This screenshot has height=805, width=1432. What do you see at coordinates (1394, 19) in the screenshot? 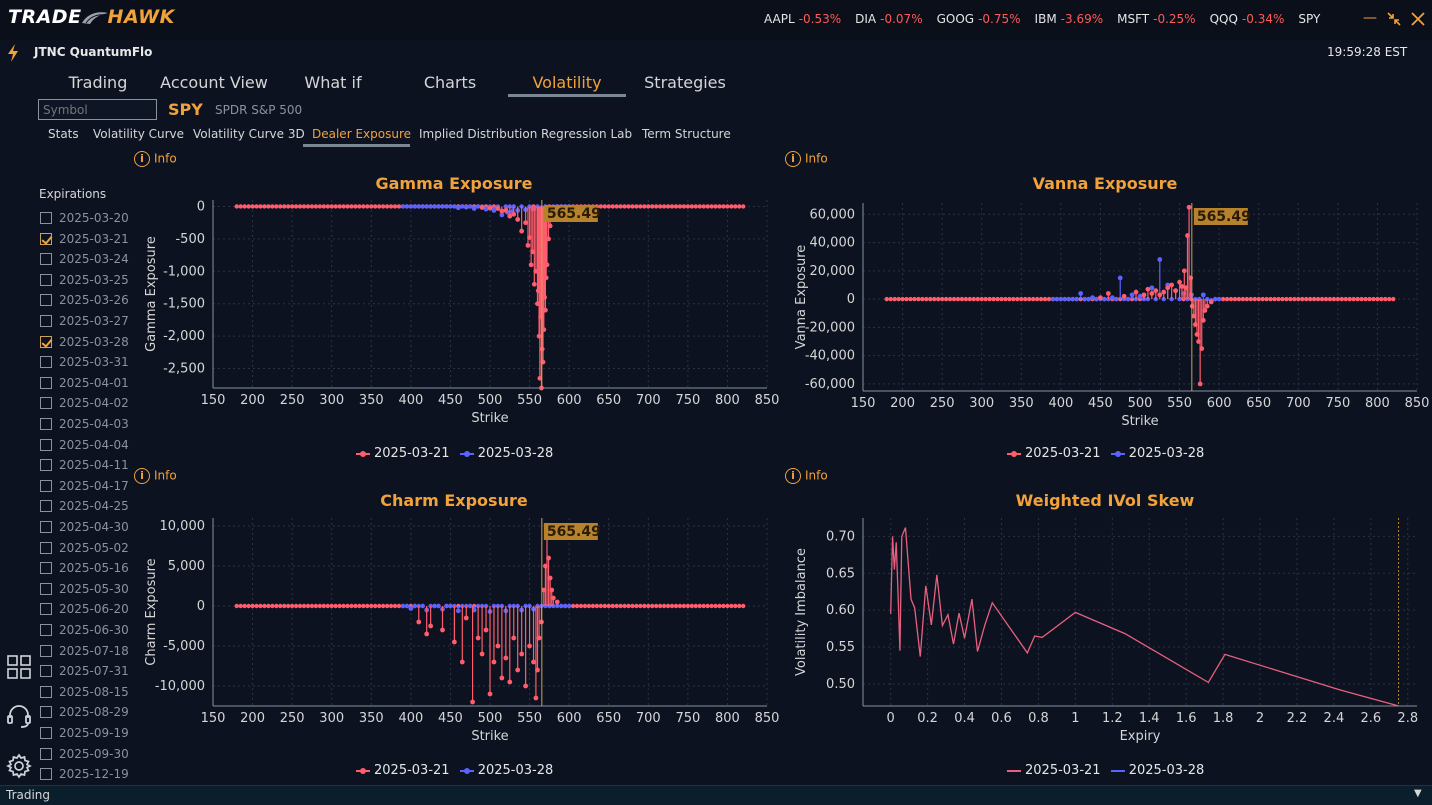
I see `restore-icon` at bounding box center [1394, 19].